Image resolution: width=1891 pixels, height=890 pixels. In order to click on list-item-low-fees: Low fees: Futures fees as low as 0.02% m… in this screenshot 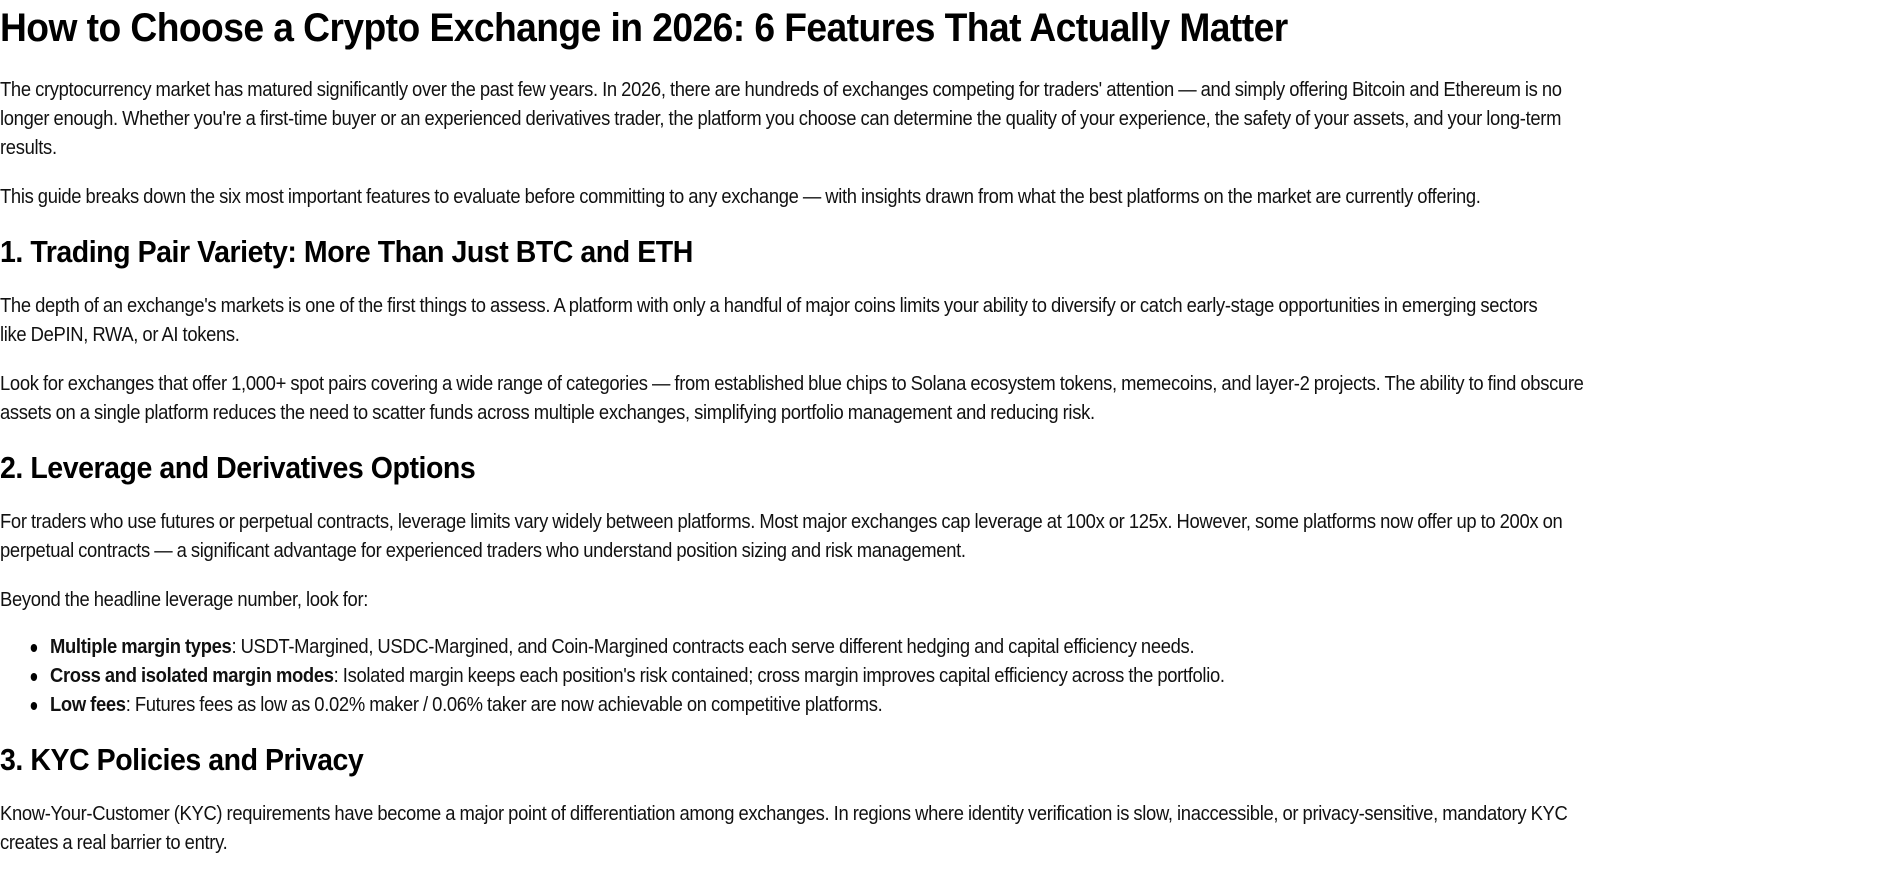, I will do `click(887, 705)`.